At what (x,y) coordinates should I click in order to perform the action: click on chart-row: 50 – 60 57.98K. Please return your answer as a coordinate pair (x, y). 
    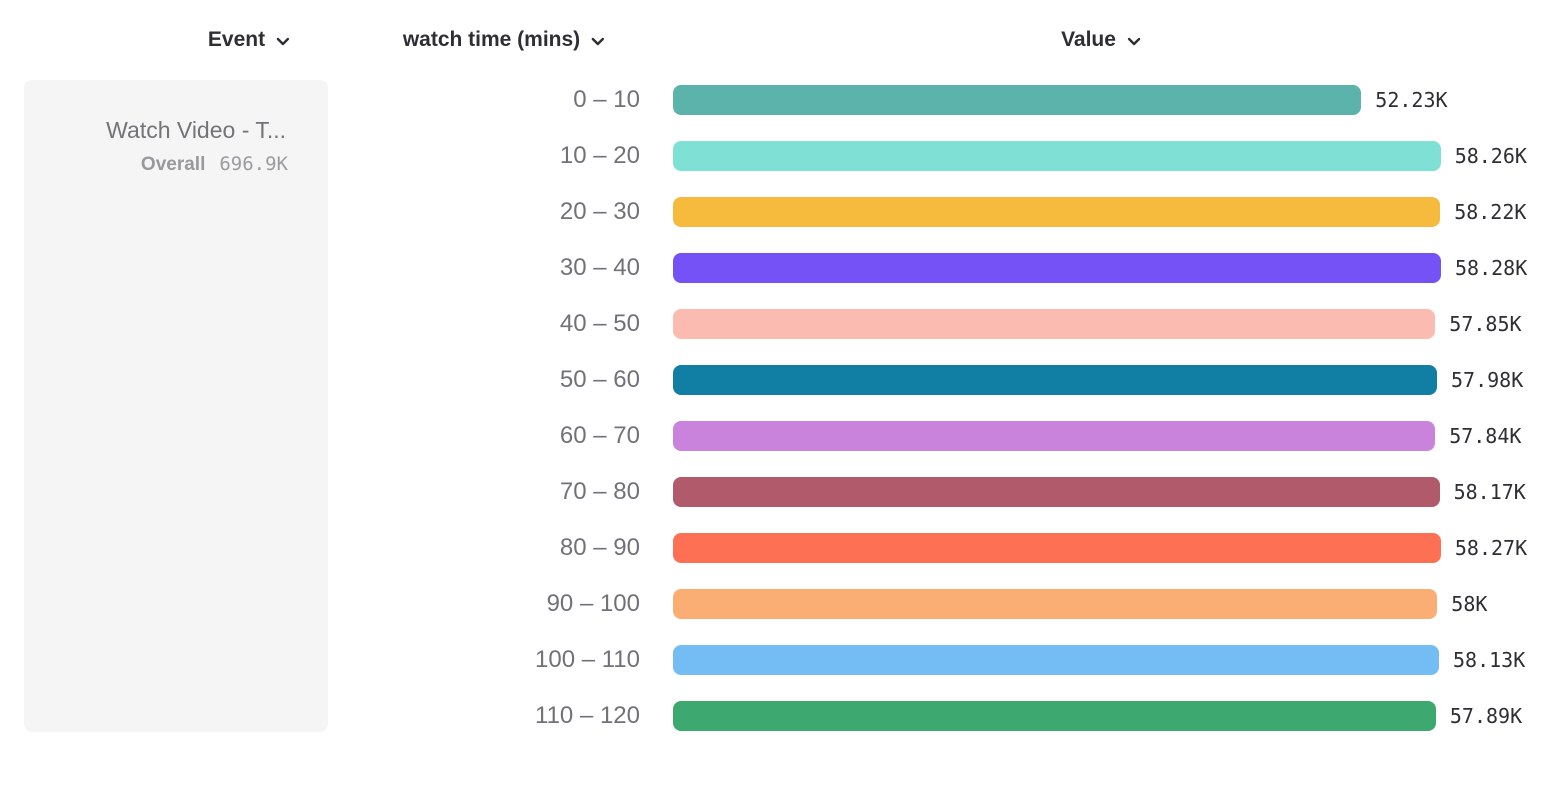
    Looking at the image, I should click on (974, 380).